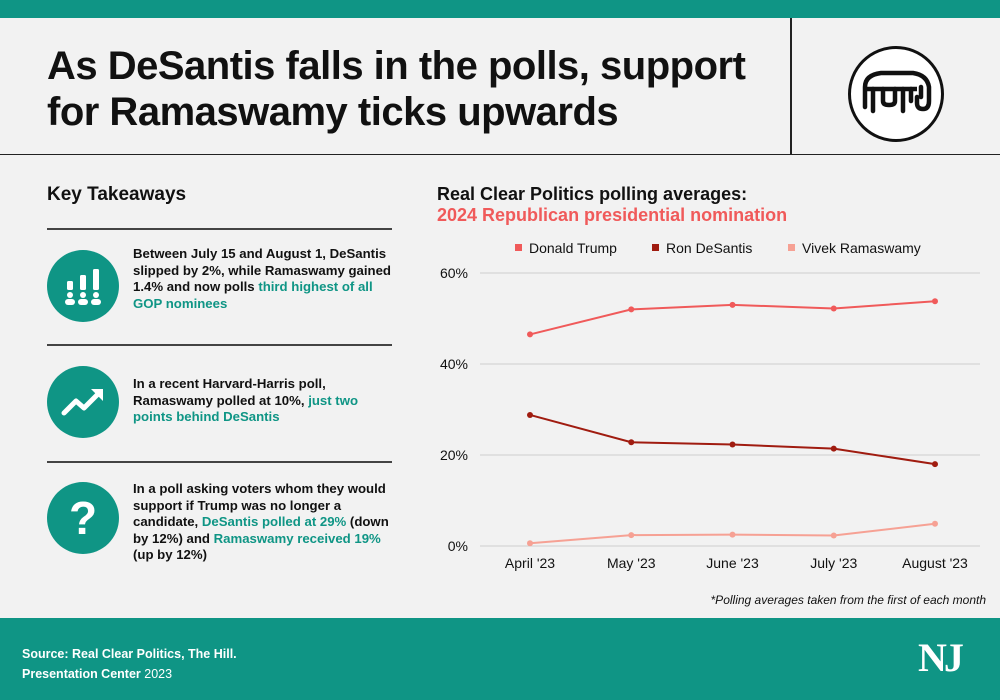 This screenshot has height=700, width=1000. What do you see at coordinates (297, 538) in the screenshot?
I see `takeaway-3-highlight-2: Ramaswamy received 19%` at bounding box center [297, 538].